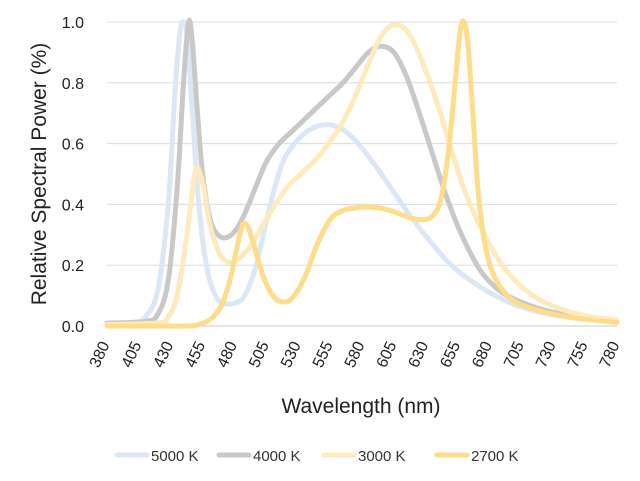 Image resolution: width=640 pixels, height=481 pixels. I want to click on x-tick-label: 405, so click(132, 354).